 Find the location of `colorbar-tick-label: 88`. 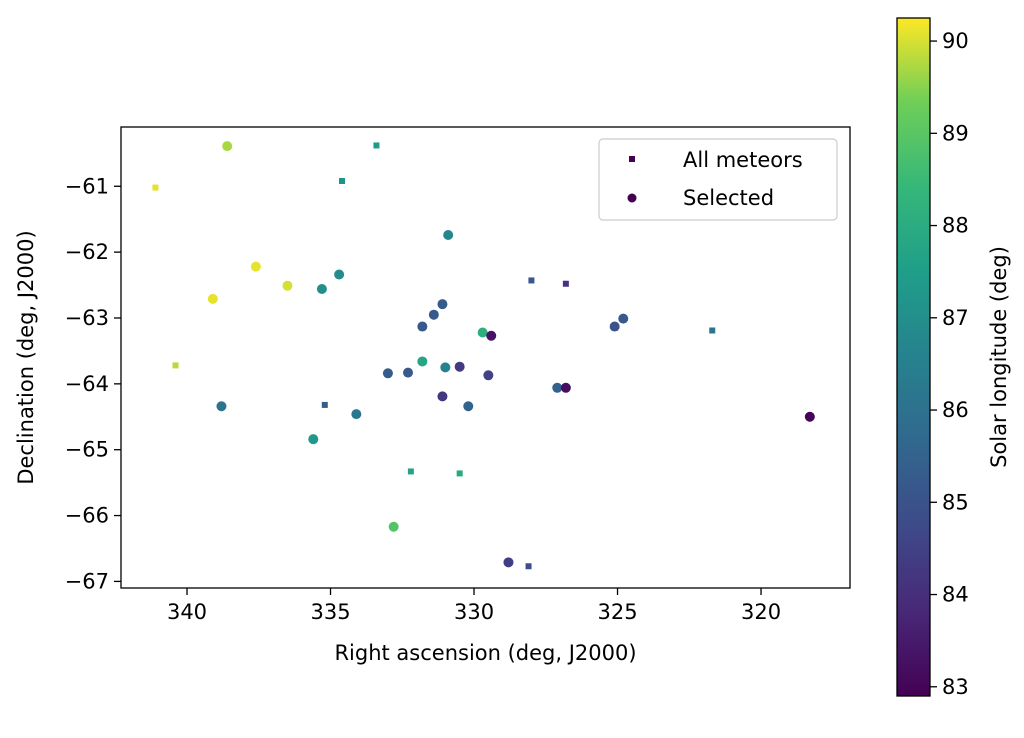

colorbar-tick-label: 88 is located at coordinates (955, 226).